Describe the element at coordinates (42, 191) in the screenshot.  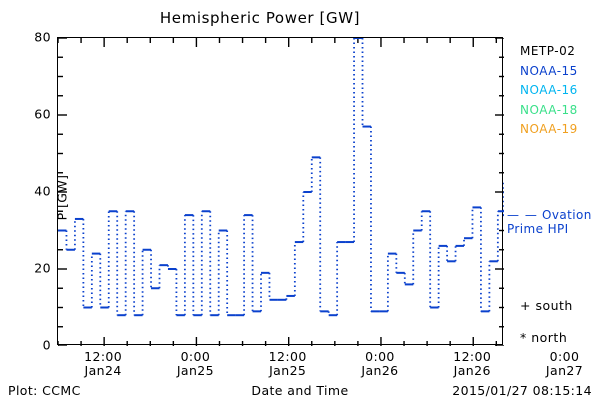
I see `y-tick-label-40: 40` at that location.